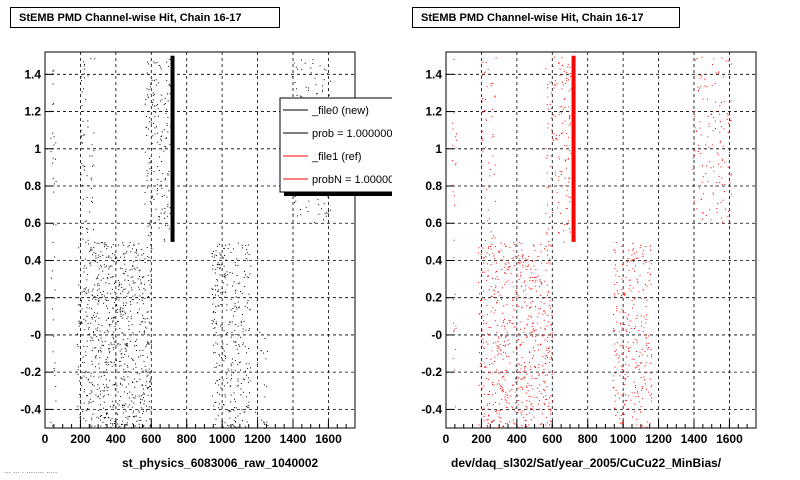 The height and width of the screenshot is (480, 800). What do you see at coordinates (222, 439) in the screenshot?
I see `x-tick-label: 1000` at bounding box center [222, 439].